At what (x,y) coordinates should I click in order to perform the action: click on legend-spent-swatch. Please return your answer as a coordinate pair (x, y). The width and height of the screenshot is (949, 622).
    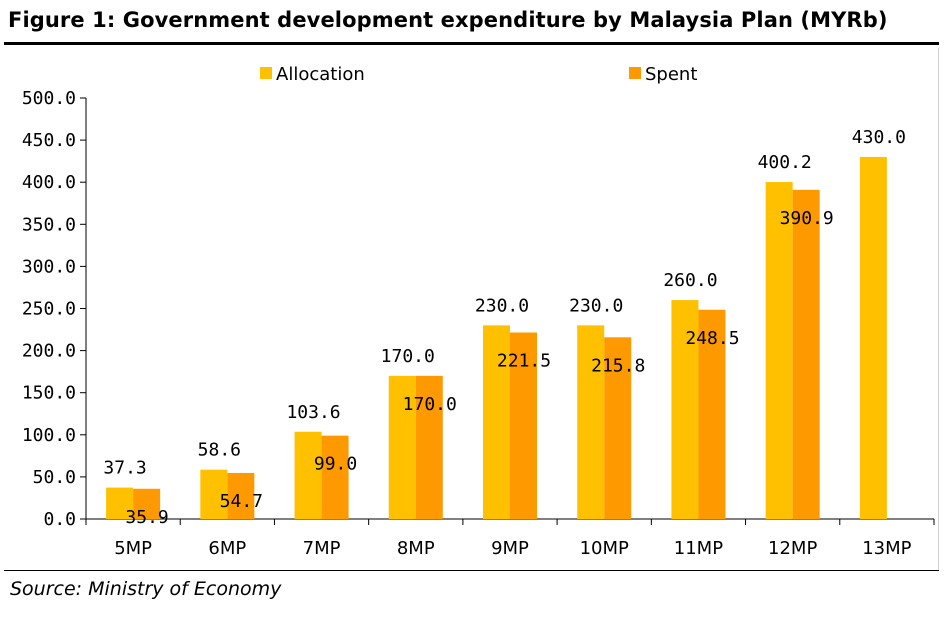
    Looking at the image, I should click on (635, 73).